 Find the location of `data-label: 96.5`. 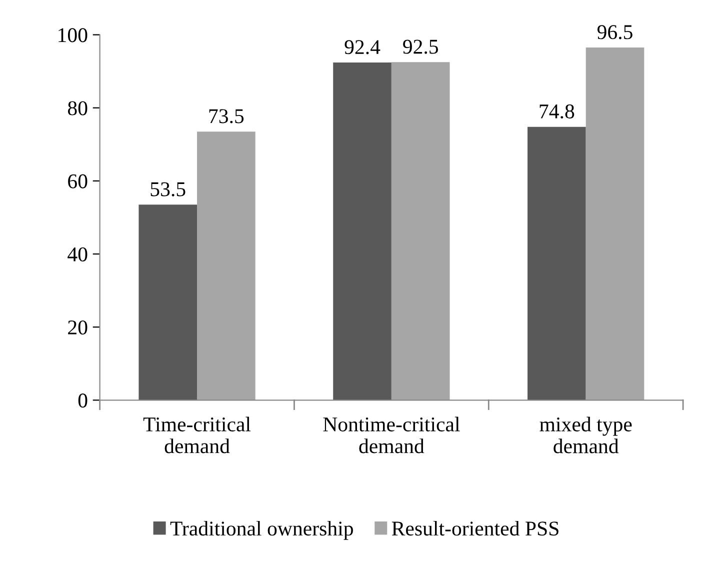

data-label: 96.5 is located at coordinates (614, 32).